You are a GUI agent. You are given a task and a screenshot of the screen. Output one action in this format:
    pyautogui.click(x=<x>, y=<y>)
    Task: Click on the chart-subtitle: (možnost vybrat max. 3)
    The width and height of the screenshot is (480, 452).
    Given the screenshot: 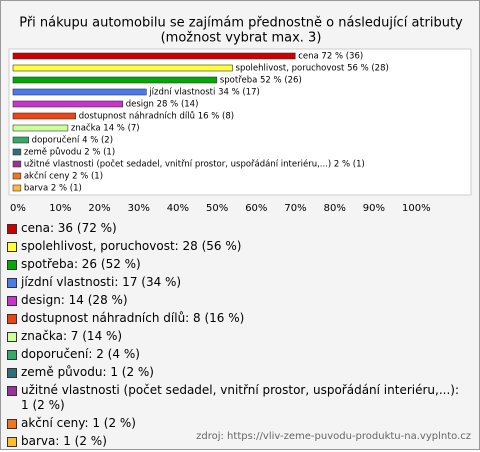 What is the action you would take?
    pyautogui.click(x=241, y=38)
    